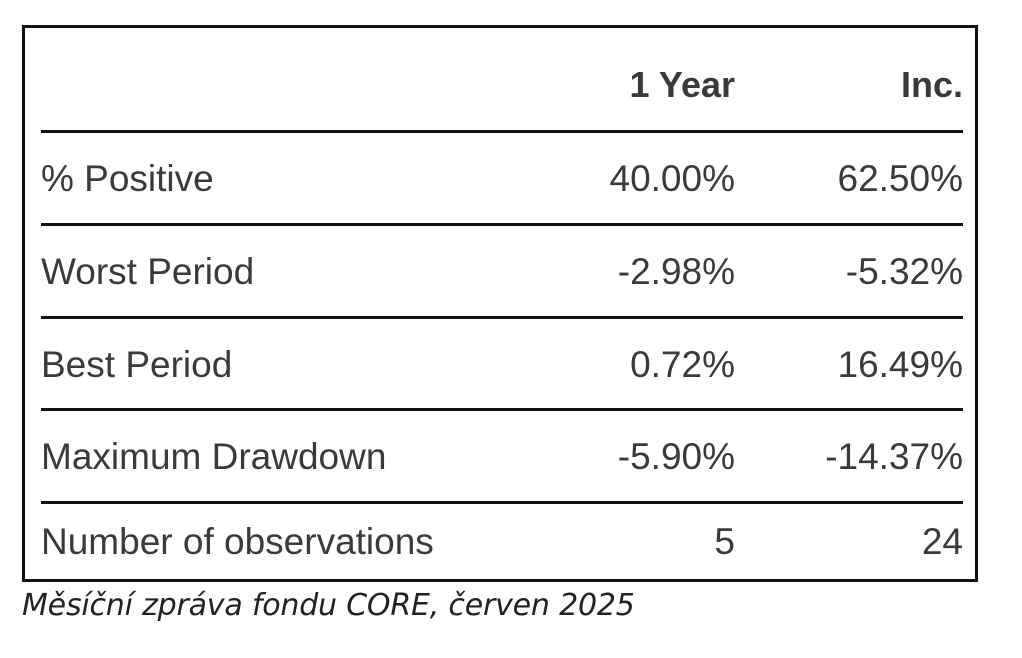 The height and width of the screenshot is (658, 1022). What do you see at coordinates (931, 84) in the screenshot?
I see `header-inc: Inc.` at bounding box center [931, 84].